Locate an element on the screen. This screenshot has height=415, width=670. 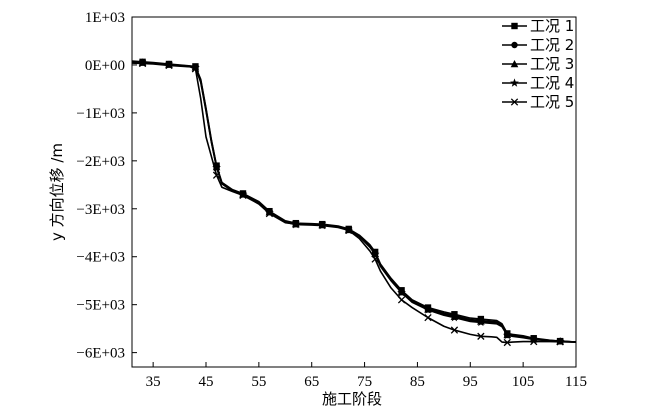
y-tick-label: −2E+03 is located at coordinates (100, 162).